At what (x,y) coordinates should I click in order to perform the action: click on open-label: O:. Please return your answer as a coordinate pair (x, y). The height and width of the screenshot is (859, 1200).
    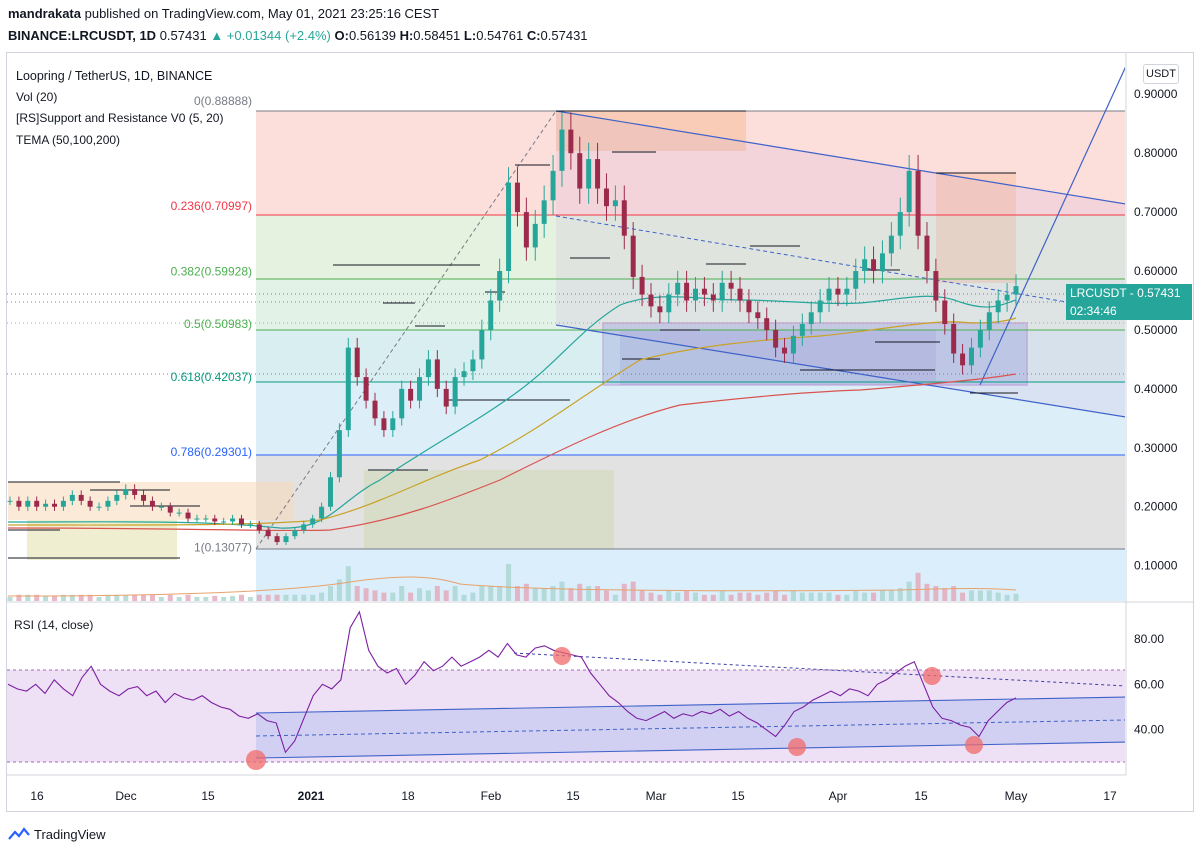
    Looking at the image, I should click on (341, 35).